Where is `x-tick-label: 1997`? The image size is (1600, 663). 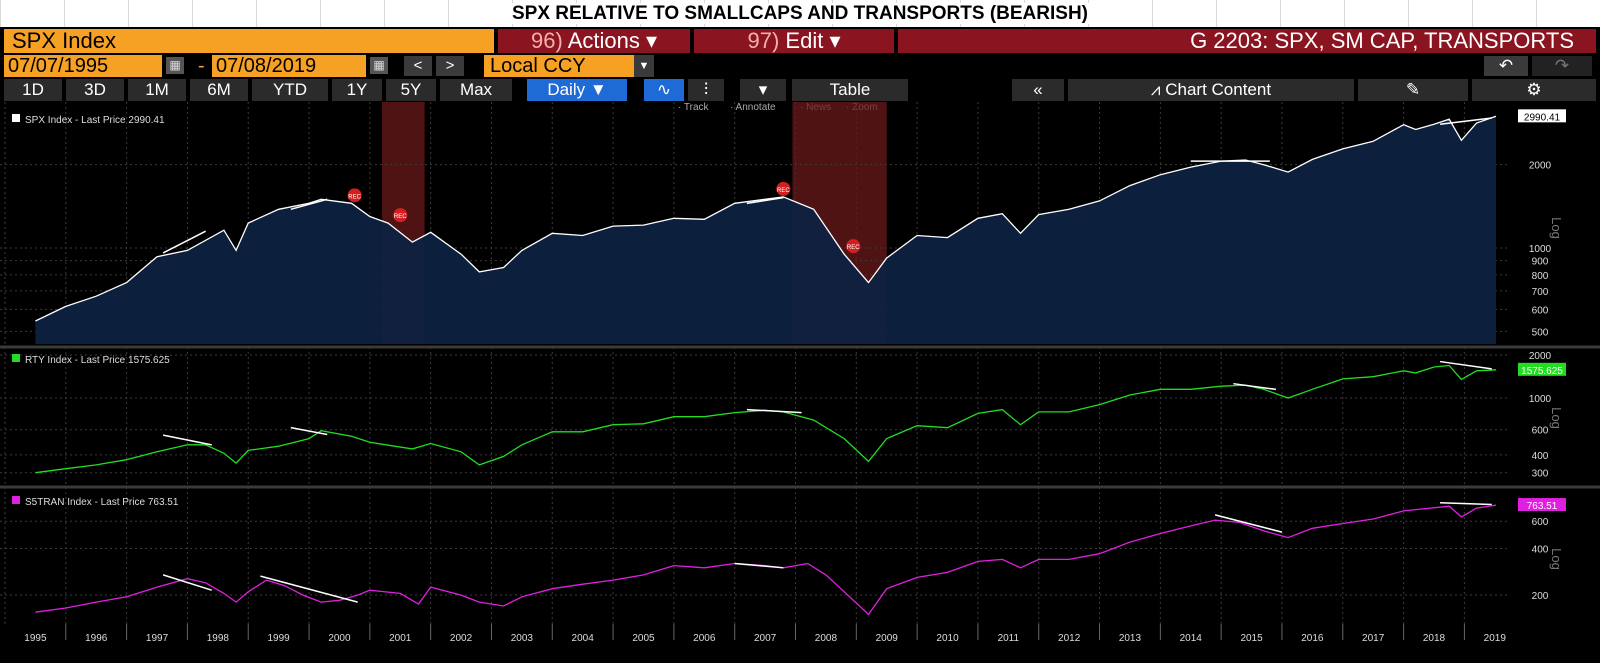
x-tick-label: 1997 is located at coordinates (157, 638).